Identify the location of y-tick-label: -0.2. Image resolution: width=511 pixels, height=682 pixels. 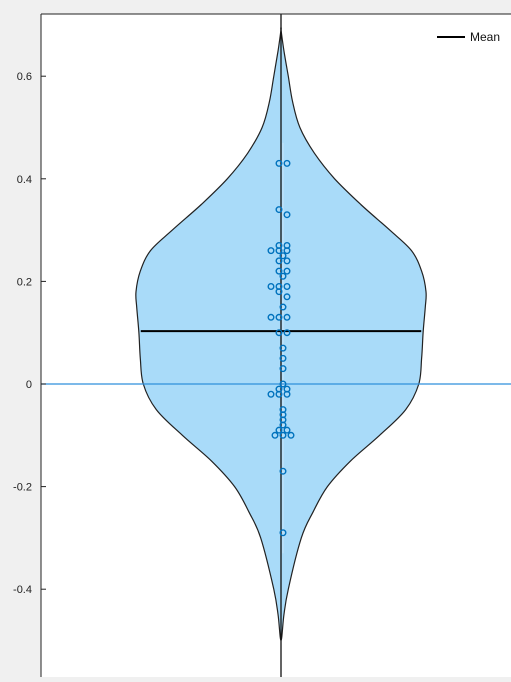
(22, 488).